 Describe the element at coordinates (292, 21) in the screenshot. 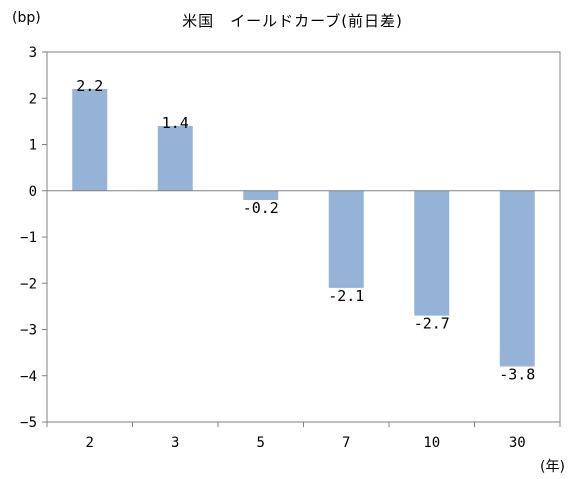

I see `chart-title: 米国 イールドカーブ(前日差)` at that location.